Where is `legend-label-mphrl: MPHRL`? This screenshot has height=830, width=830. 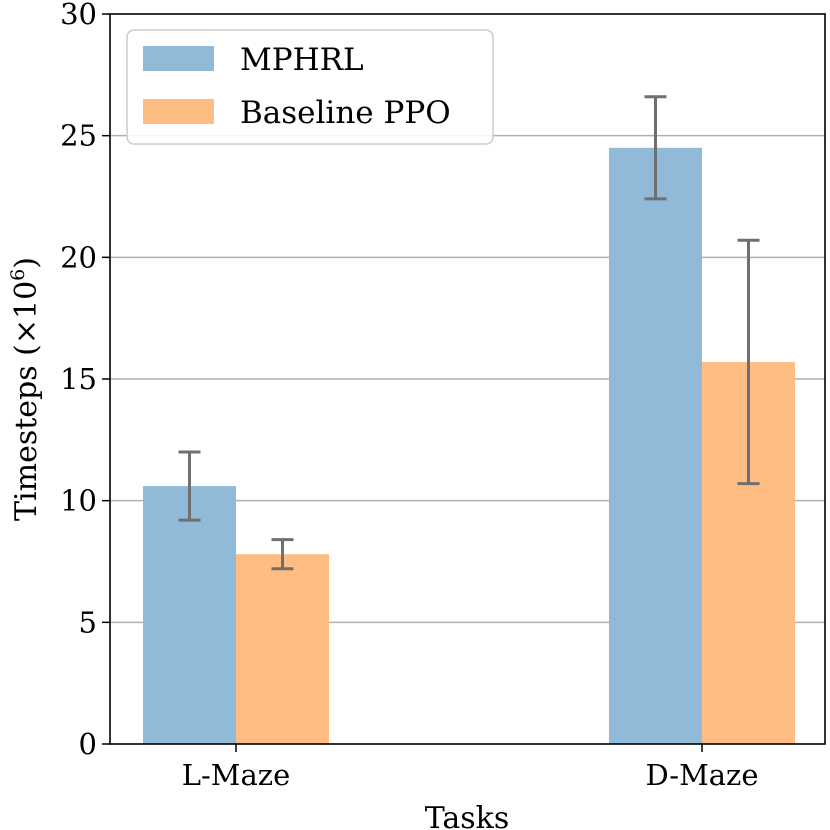
legend-label-mphrl: MPHRL is located at coordinates (302, 60).